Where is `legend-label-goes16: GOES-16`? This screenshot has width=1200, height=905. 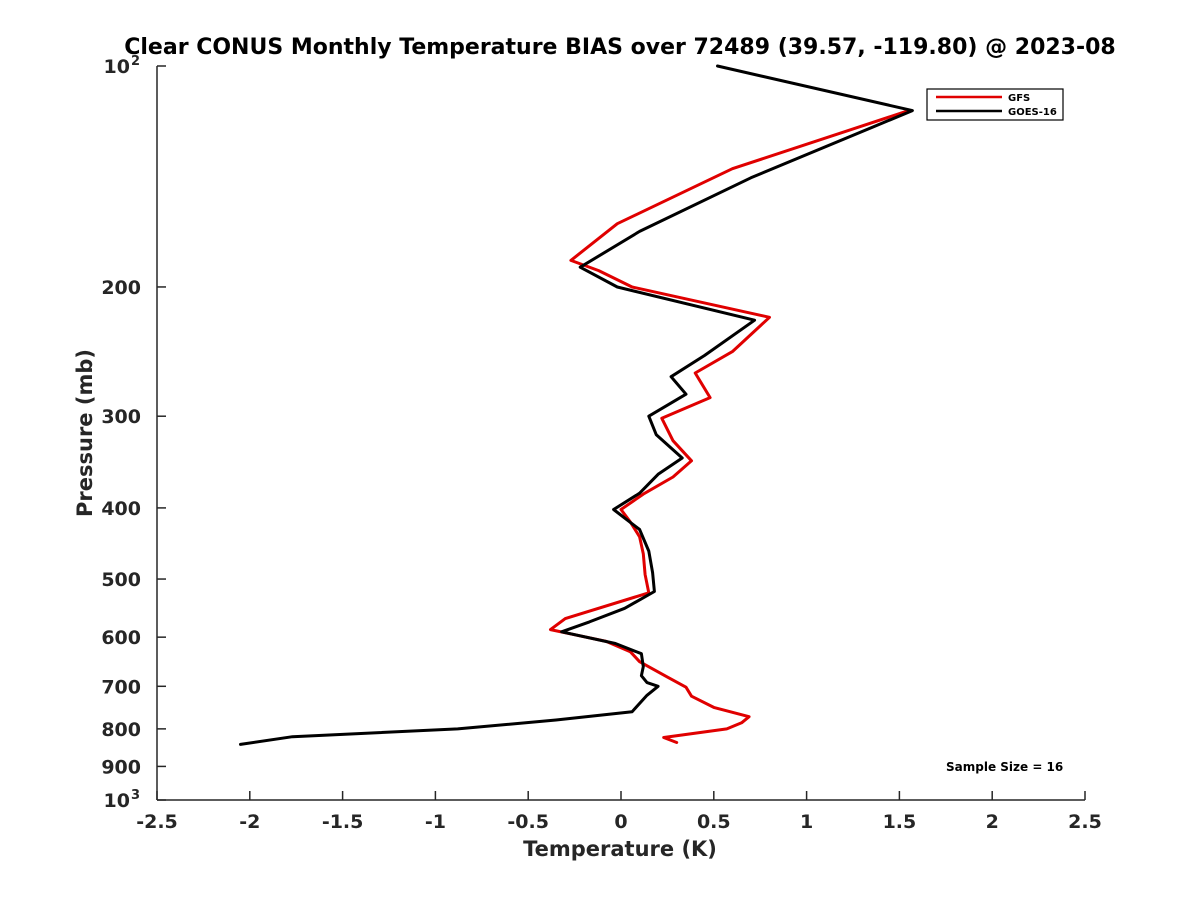 legend-label-goes16: GOES-16 is located at coordinates (1032, 112).